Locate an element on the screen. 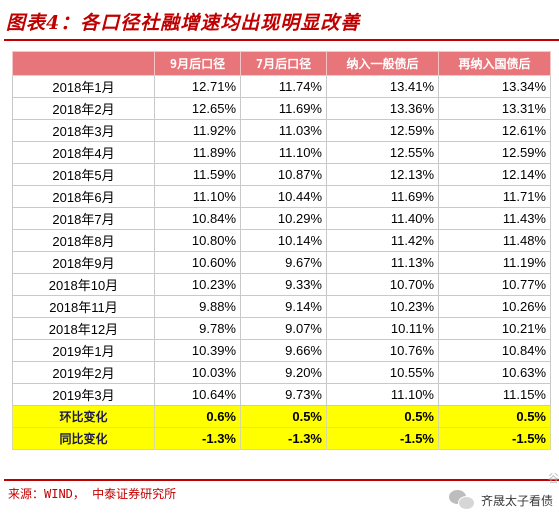 The height and width of the screenshot is (523, 559). value-cell: 11.42% is located at coordinates (382, 240).